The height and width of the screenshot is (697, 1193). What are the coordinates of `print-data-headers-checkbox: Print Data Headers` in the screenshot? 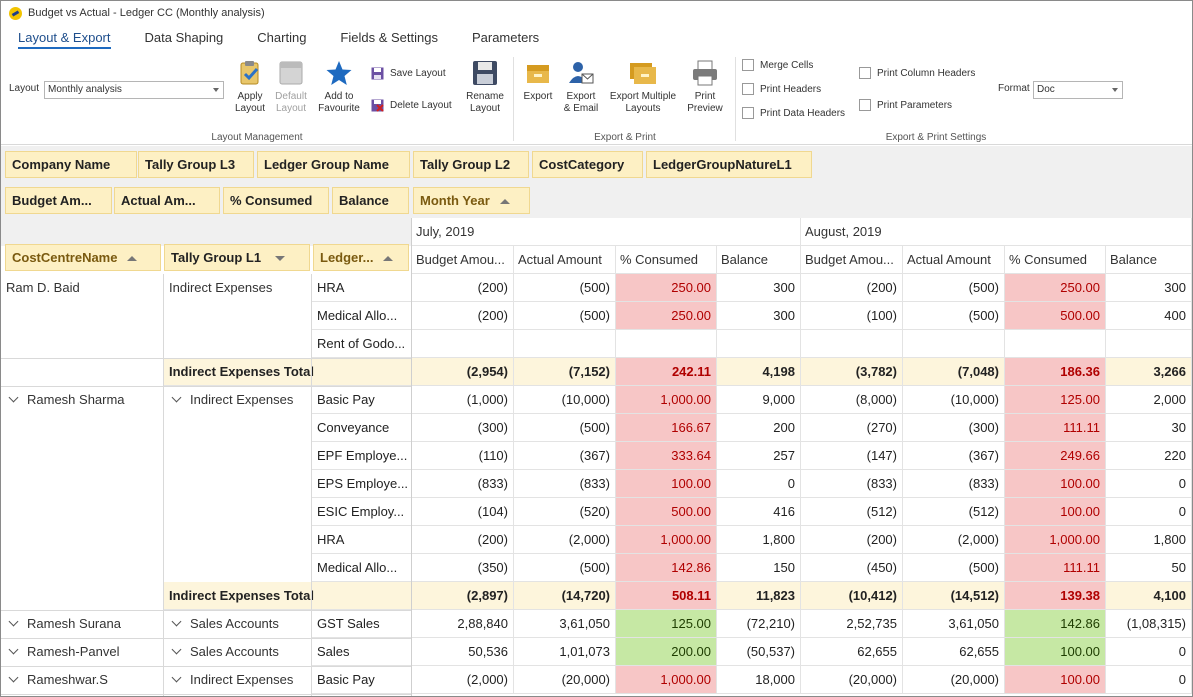 It's located at (793, 113).